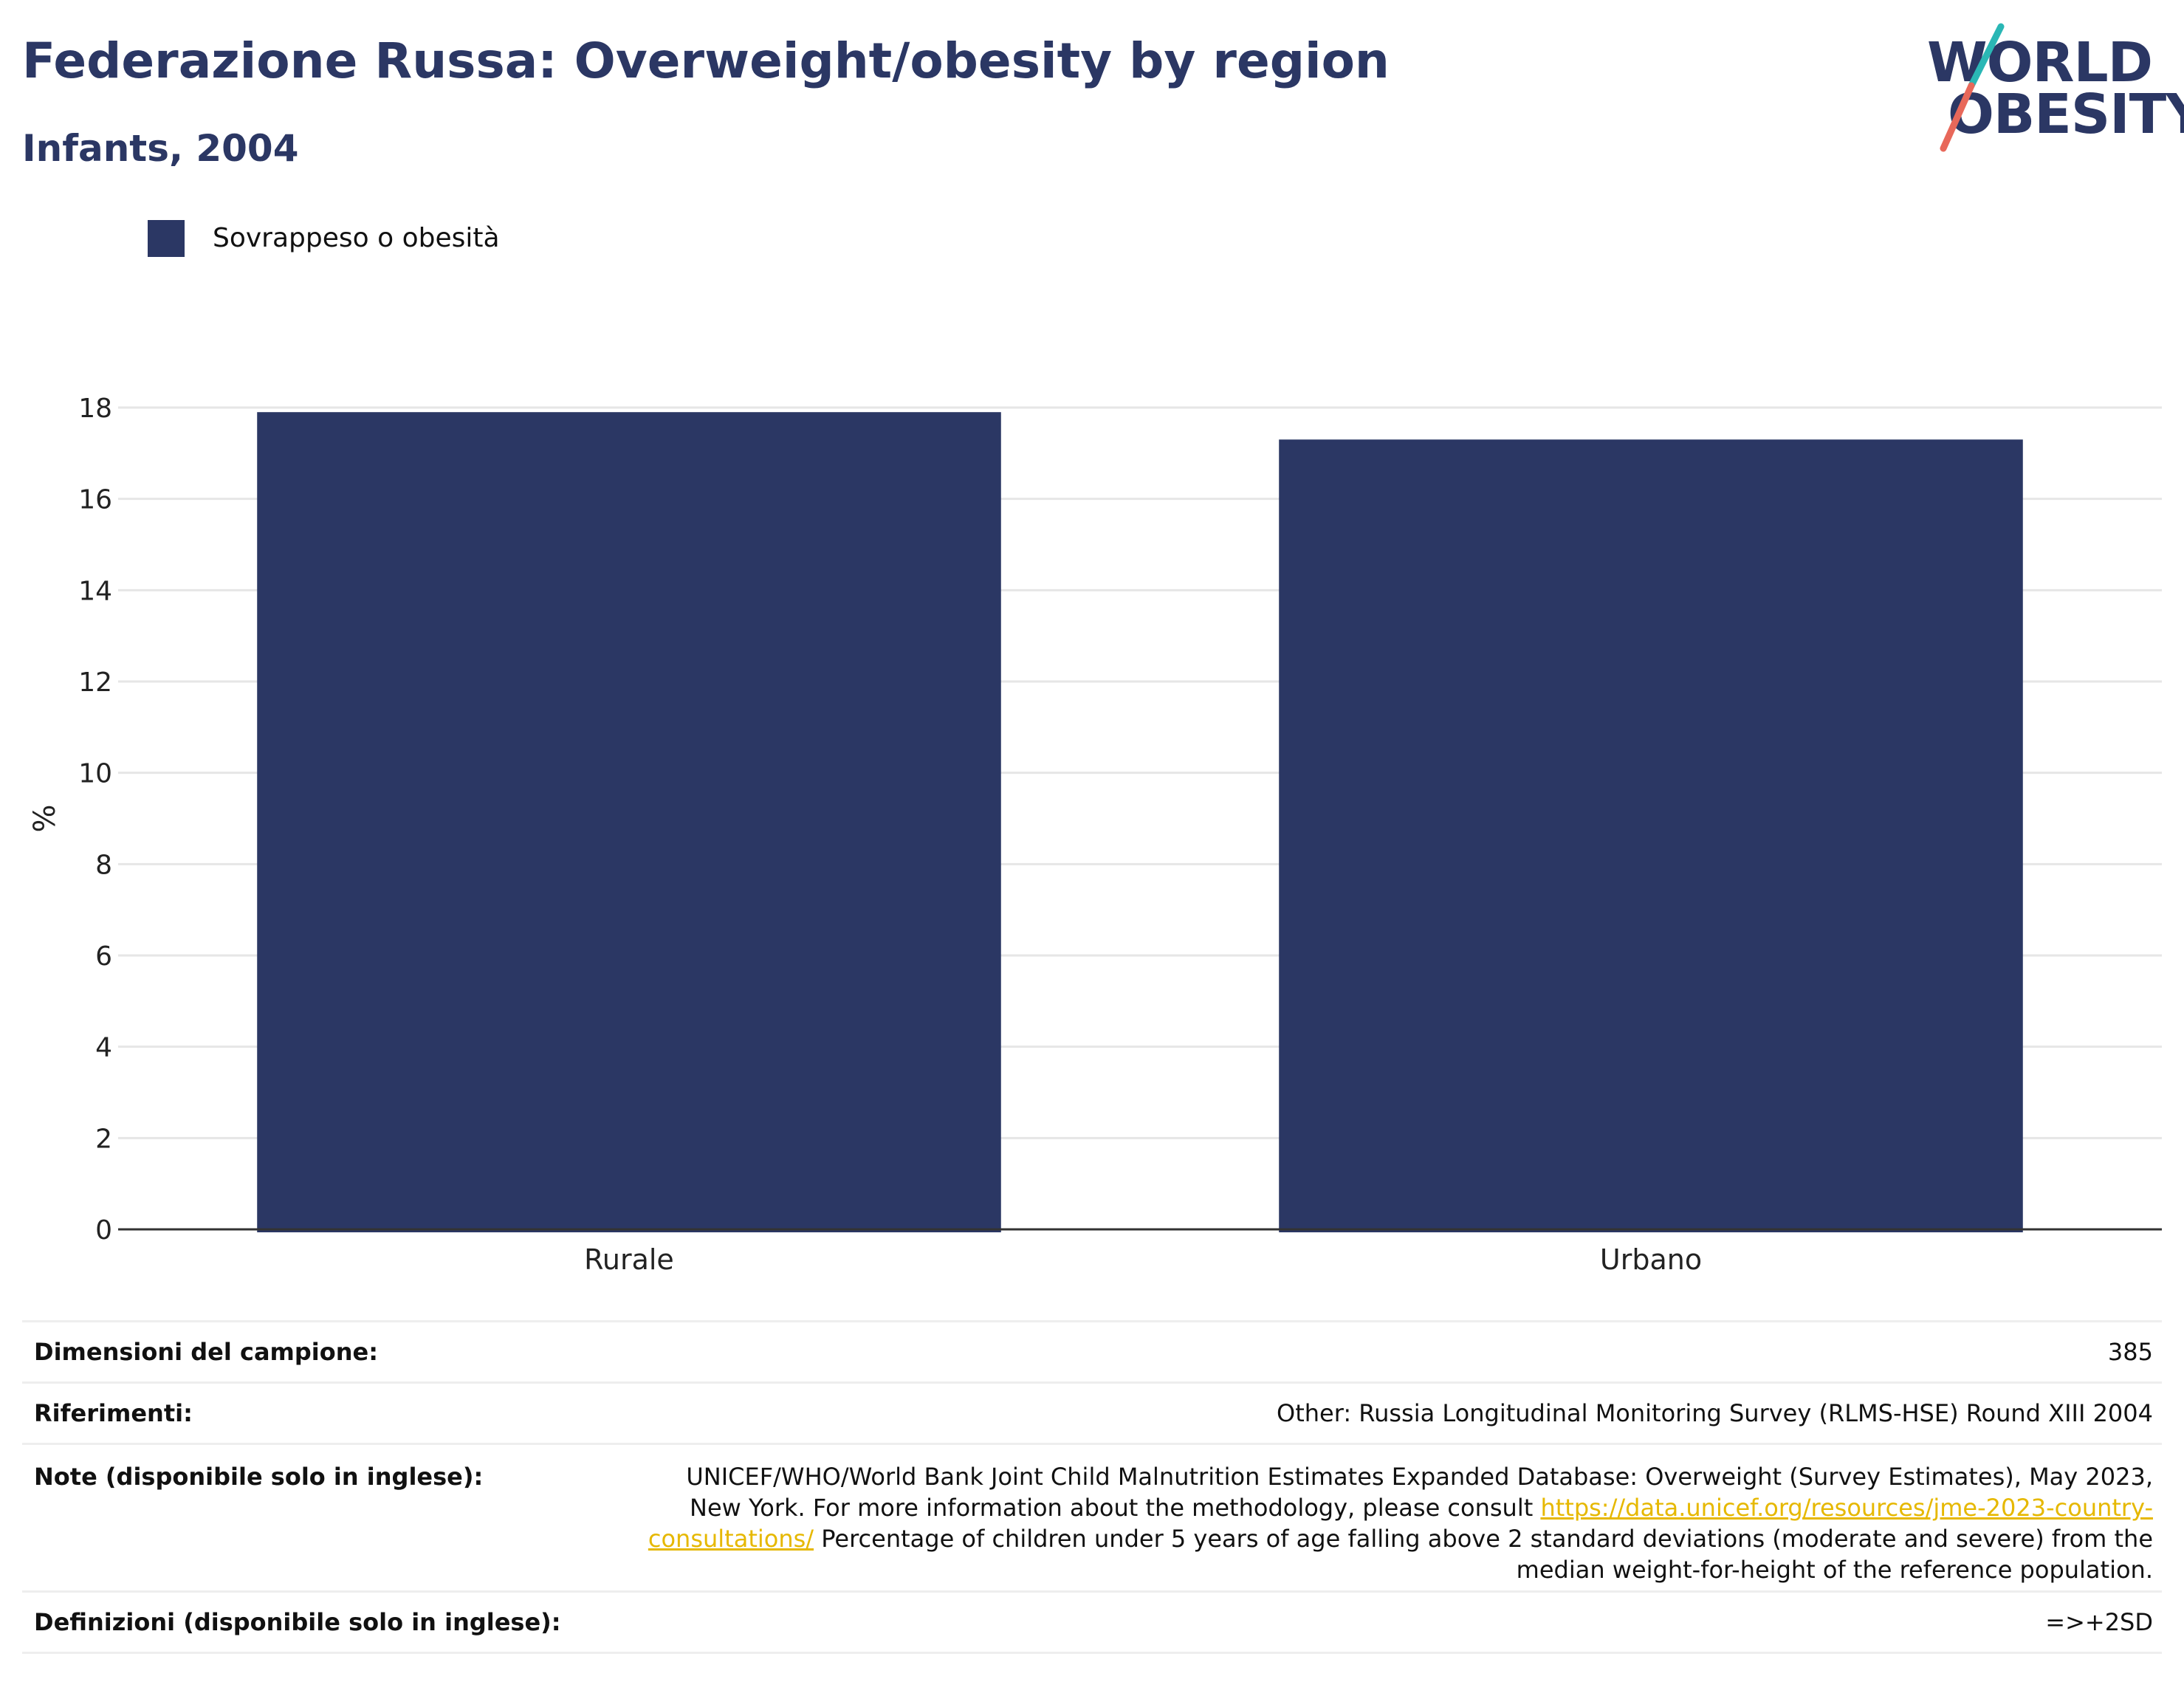 The image size is (2184, 1696). I want to click on legend-label: Sovrappeso o obesità, so click(357, 238).